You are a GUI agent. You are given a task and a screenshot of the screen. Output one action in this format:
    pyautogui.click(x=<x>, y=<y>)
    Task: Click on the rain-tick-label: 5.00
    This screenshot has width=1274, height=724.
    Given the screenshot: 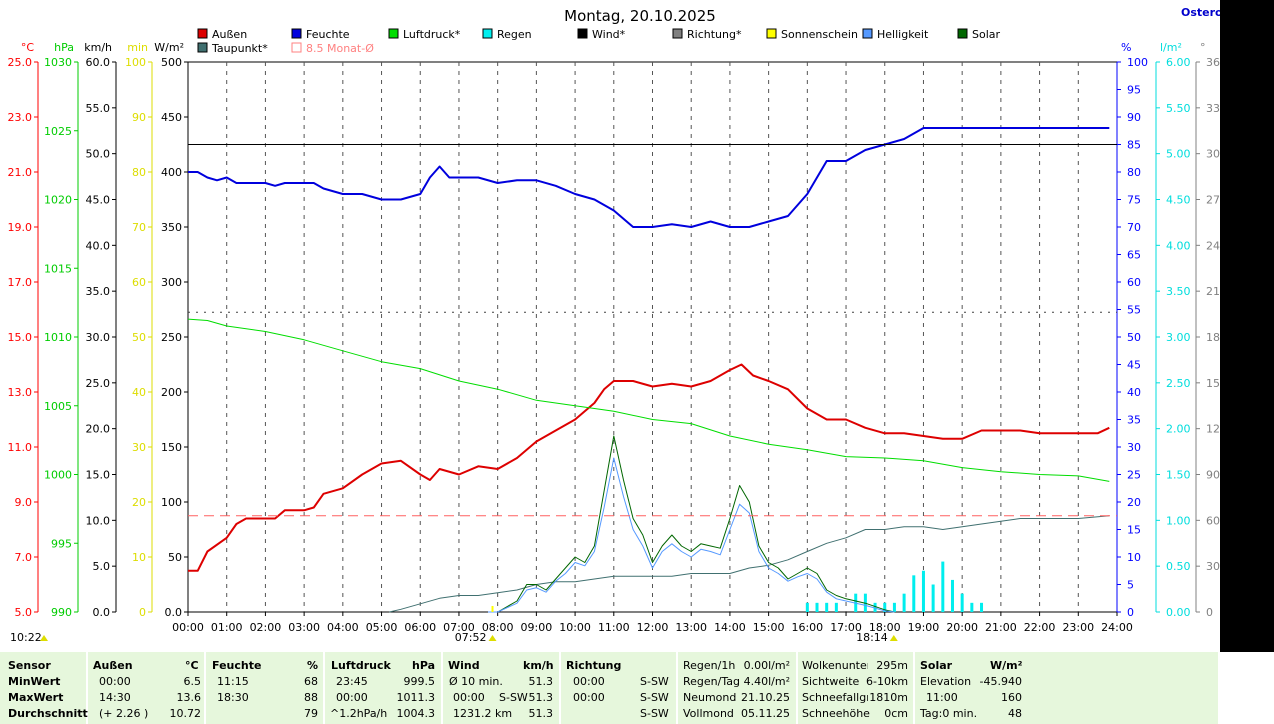 What is the action you would take?
    pyautogui.click(x=1178, y=154)
    